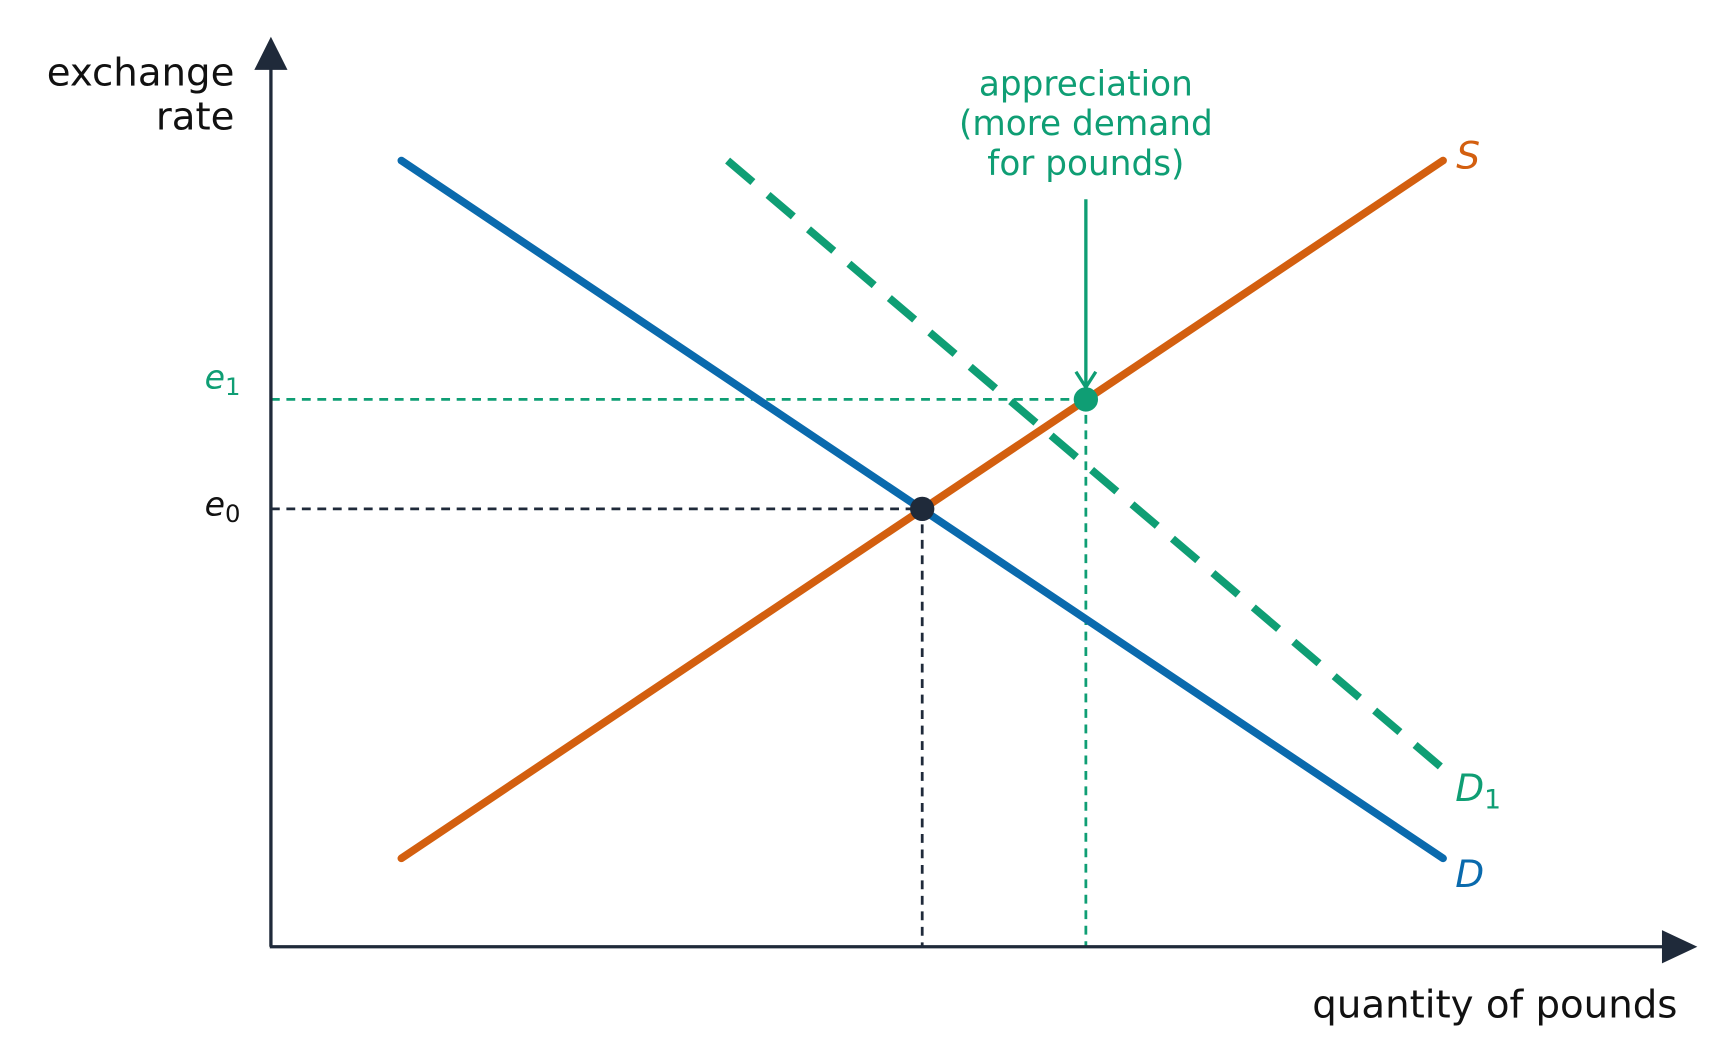 The image size is (1725, 1062). What do you see at coordinates (141, 72) in the screenshot?
I see `y-axis-label: exchange` at bounding box center [141, 72].